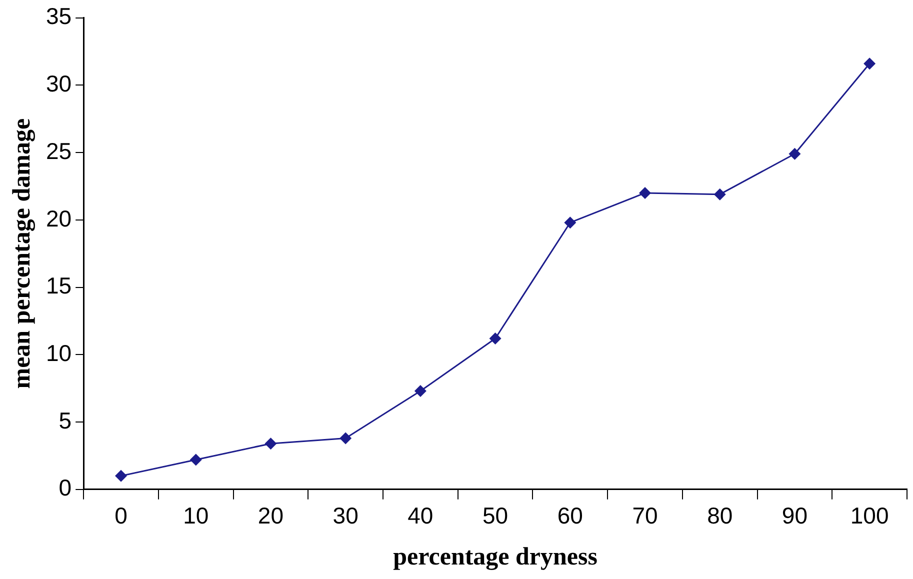 The height and width of the screenshot is (579, 913). Describe the element at coordinates (495, 556) in the screenshot. I see `x-axis-title: percentage dryness` at that location.